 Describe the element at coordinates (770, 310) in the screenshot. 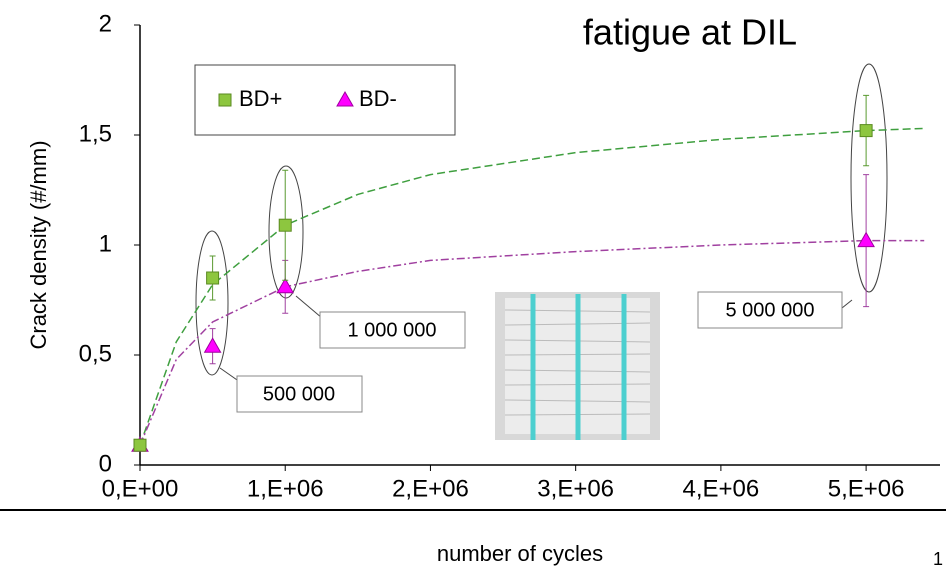

I see `annotation: 5 000 000` at that location.